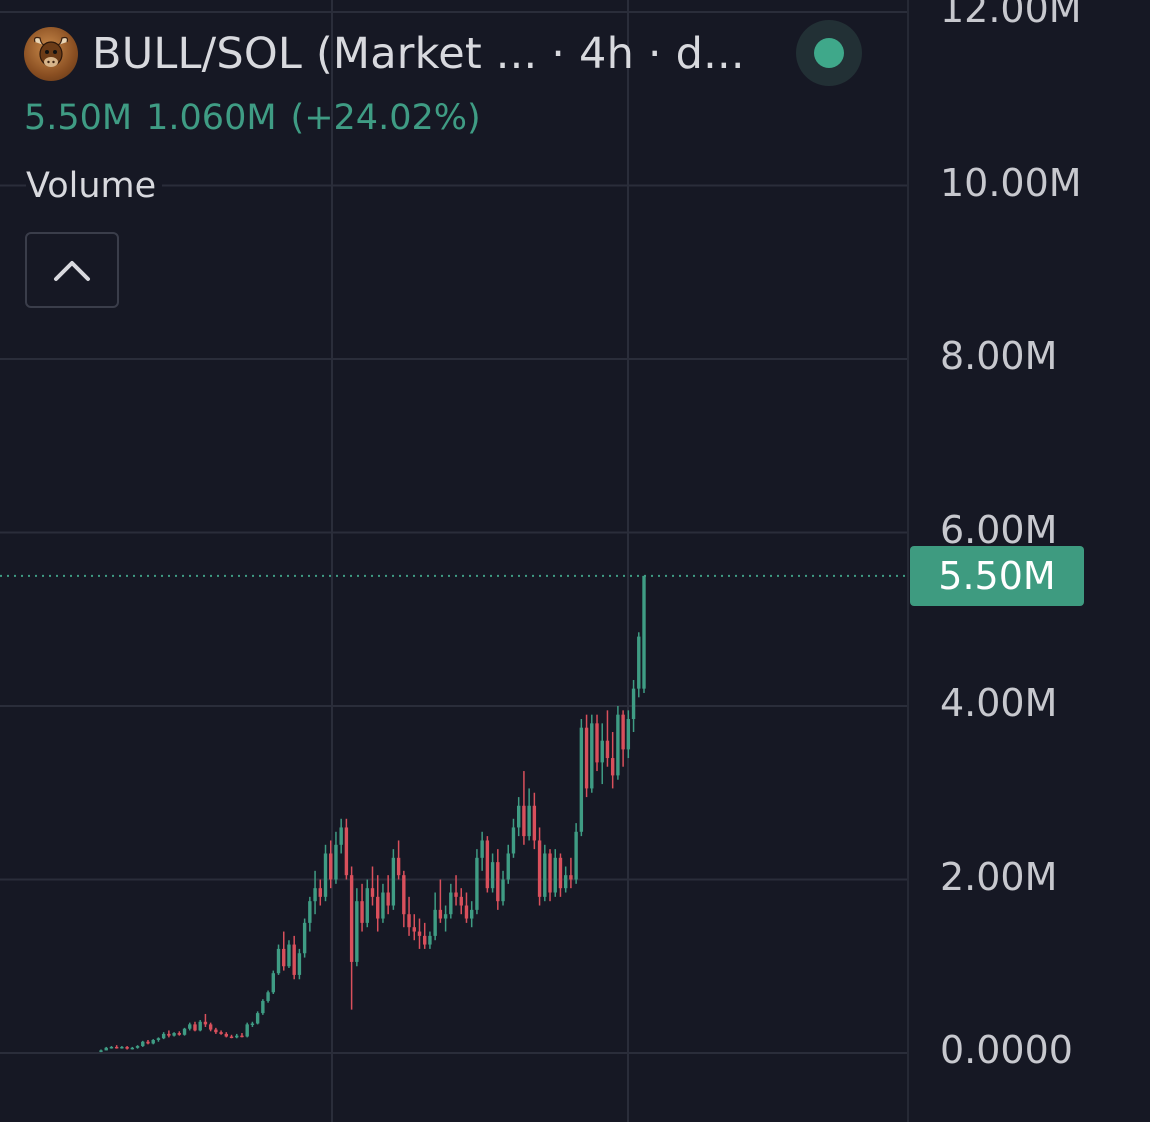  Describe the element at coordinates (1011, 182) in the screenshot. I see `y-tick-label: 10.00M` at that location.